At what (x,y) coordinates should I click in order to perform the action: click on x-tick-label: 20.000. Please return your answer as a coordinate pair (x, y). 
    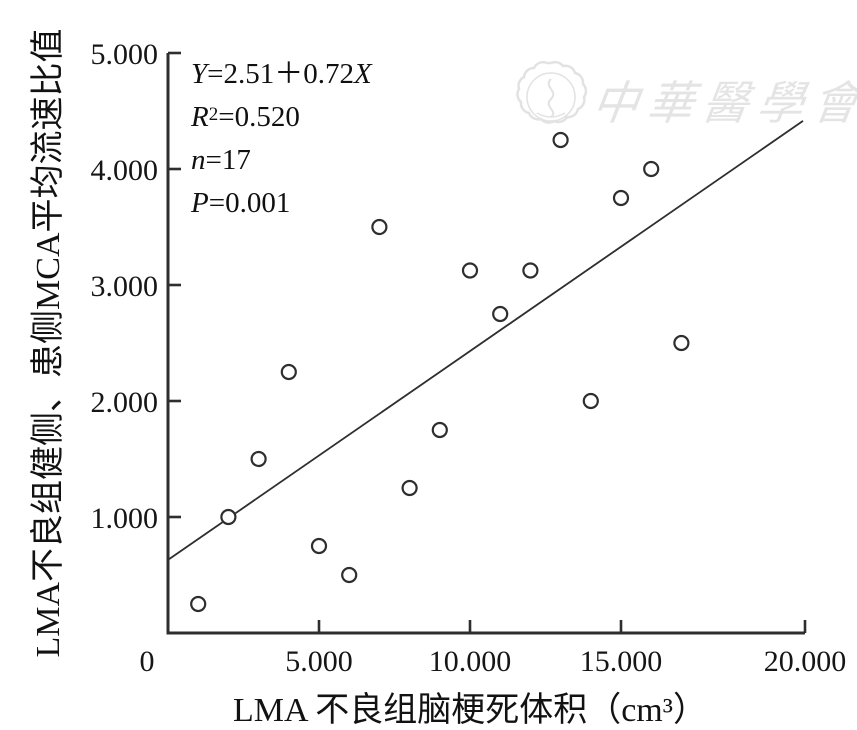
    Looking at the image, I should click on (805, 661).